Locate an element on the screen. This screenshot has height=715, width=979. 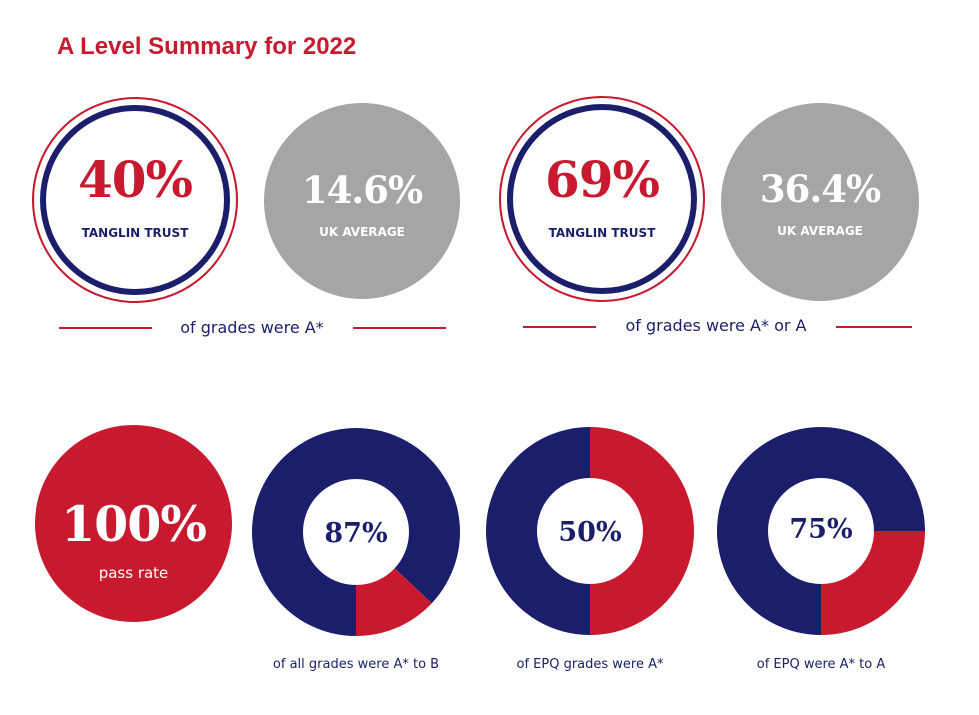
uk-average-a-star-or-a-label: UK AVERAGE is located at coordinates (820, 231).